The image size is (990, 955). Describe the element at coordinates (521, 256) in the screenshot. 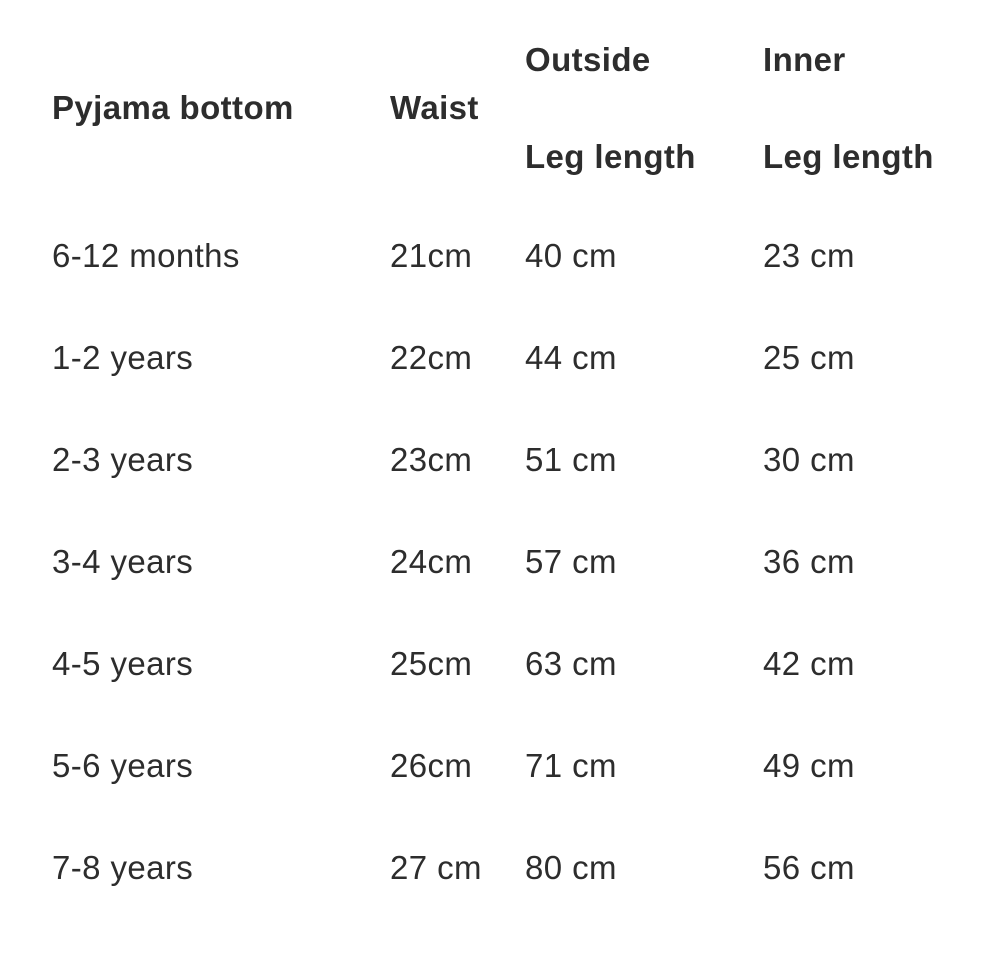

I see `table-row: 6-12 months 21cm 40 cm 23 cm` at that location.